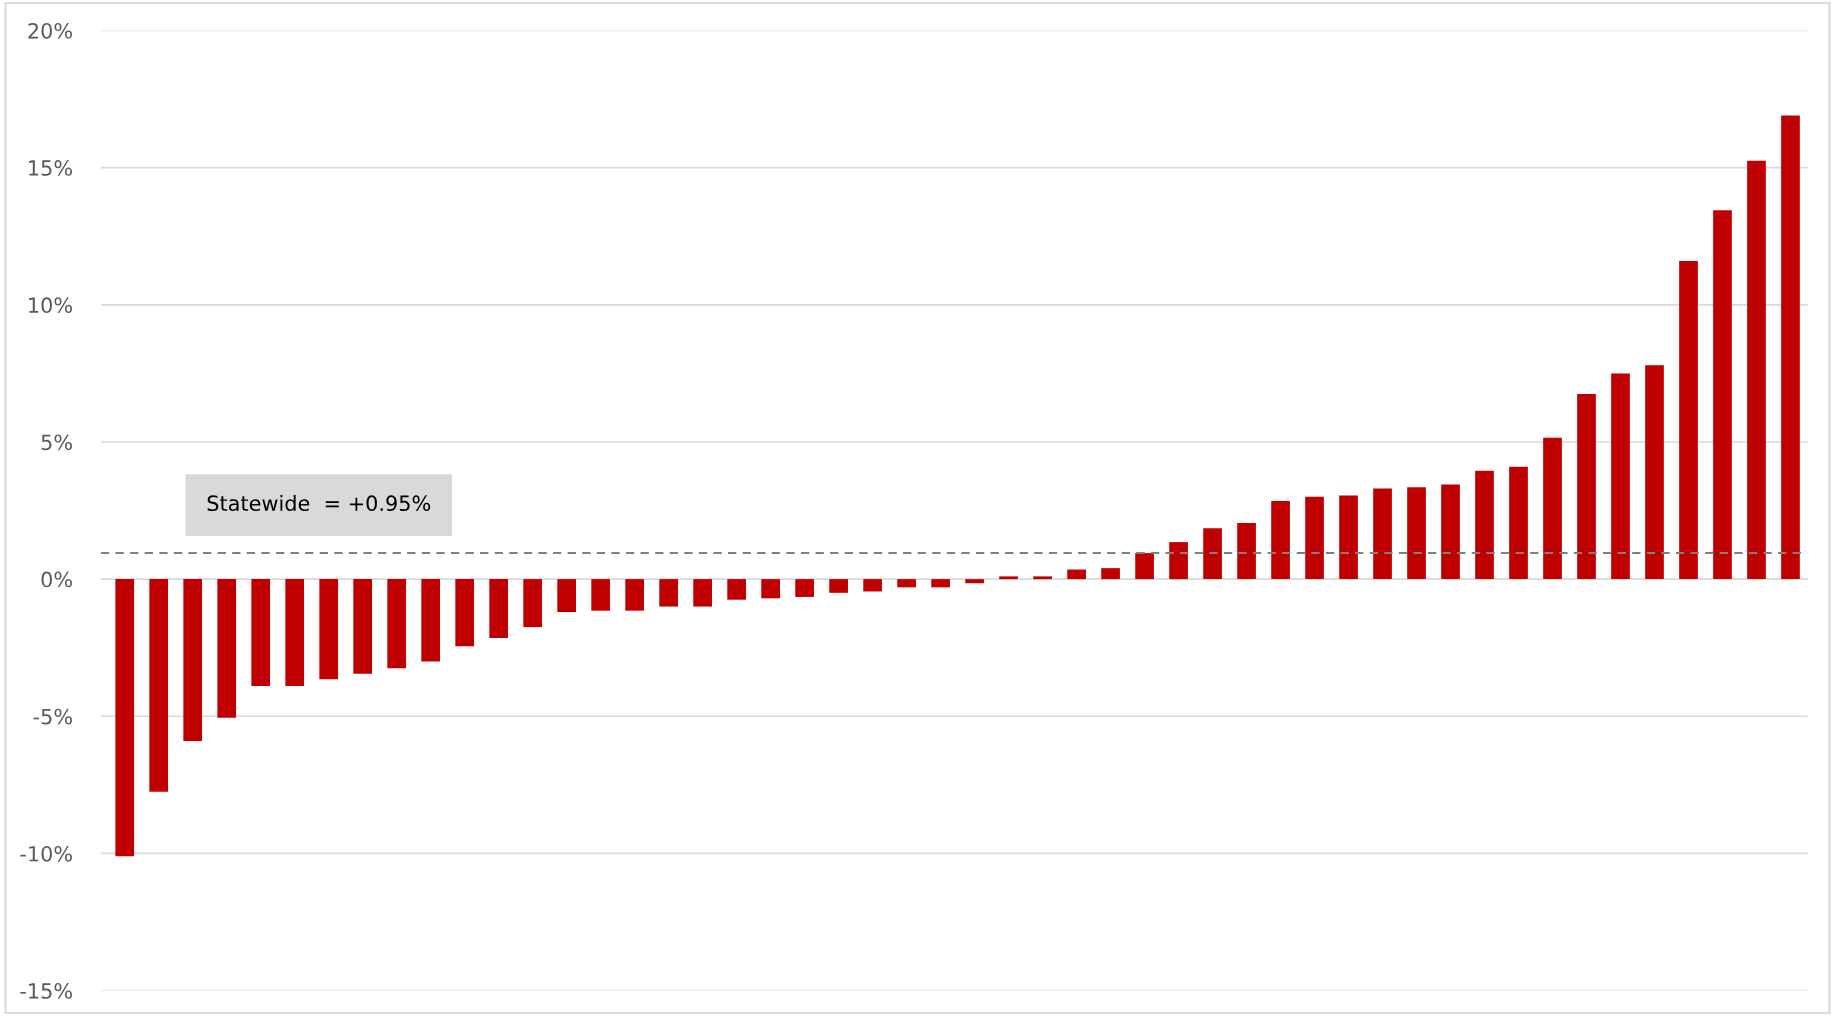  Describe the element at coordinates (56, 442) in the screenshot. I see `y-tick-label: 5%` at that location.